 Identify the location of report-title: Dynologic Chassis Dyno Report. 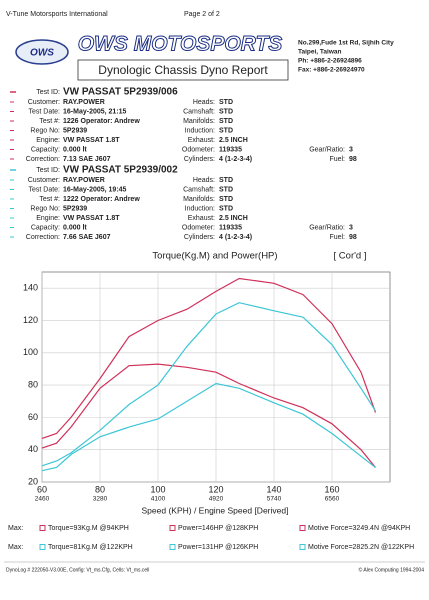
(183, 70).